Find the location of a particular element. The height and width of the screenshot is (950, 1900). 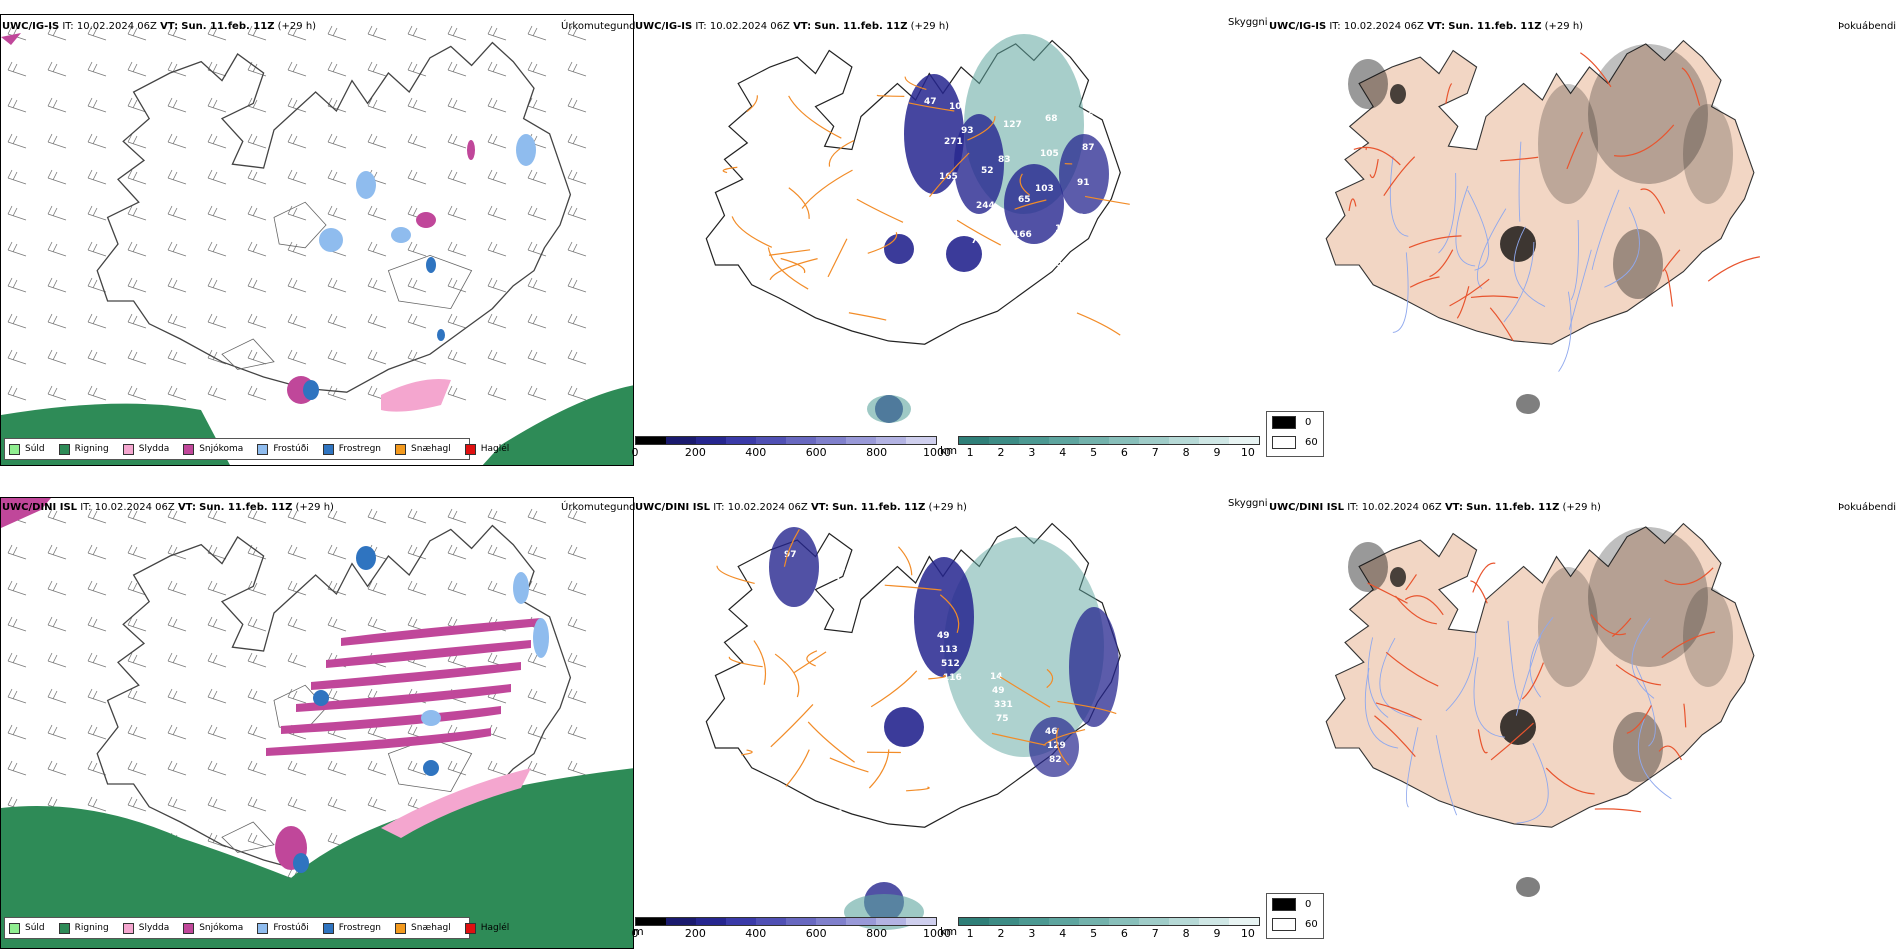

visibility-value-label: 129 is located at coordinates (1056, 746).